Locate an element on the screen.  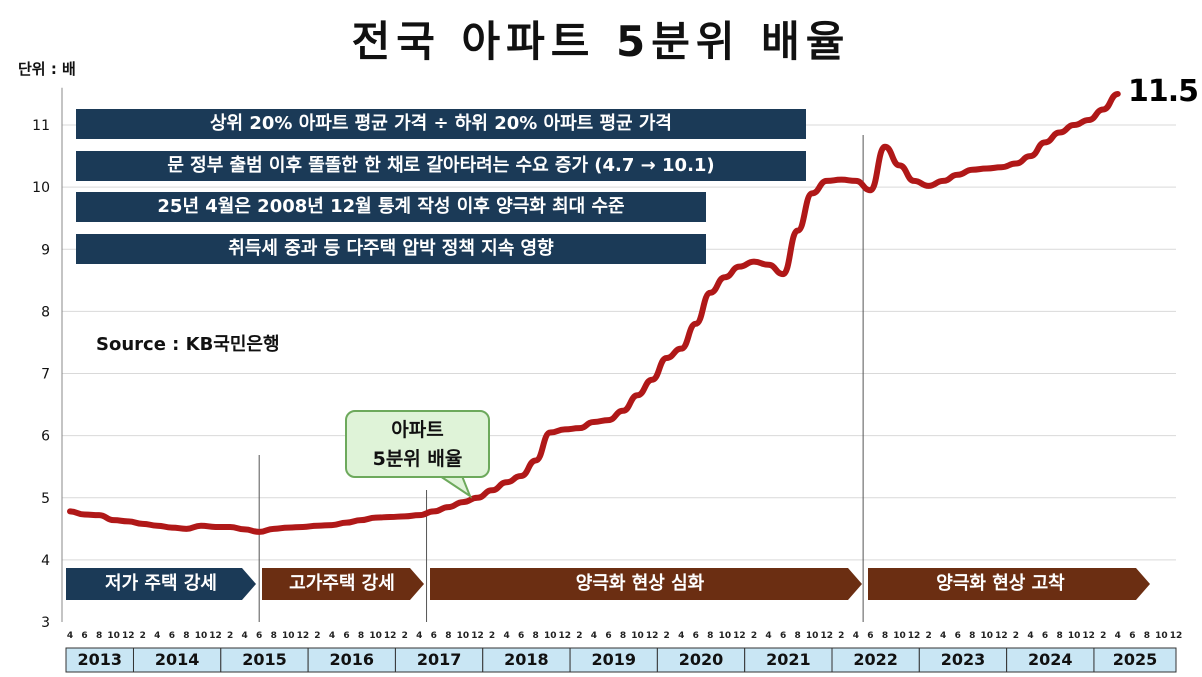
y-tick-label: 5 is located at coordinates (45, 499).